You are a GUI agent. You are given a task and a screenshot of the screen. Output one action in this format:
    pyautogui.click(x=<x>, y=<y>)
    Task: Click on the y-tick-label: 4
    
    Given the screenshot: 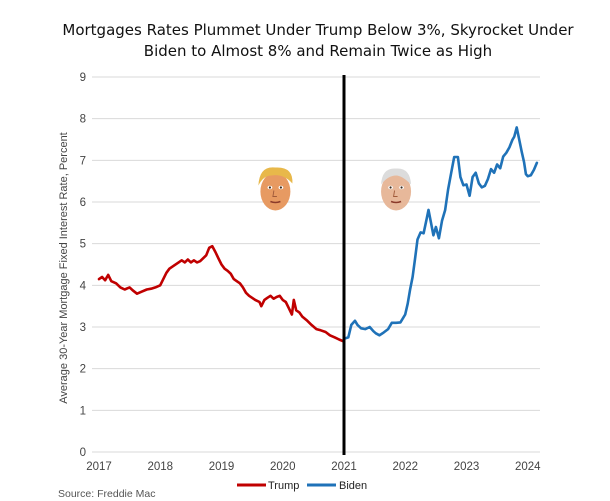 What is the action you would take?
    pyautogui.click(x=83, y=286)
    